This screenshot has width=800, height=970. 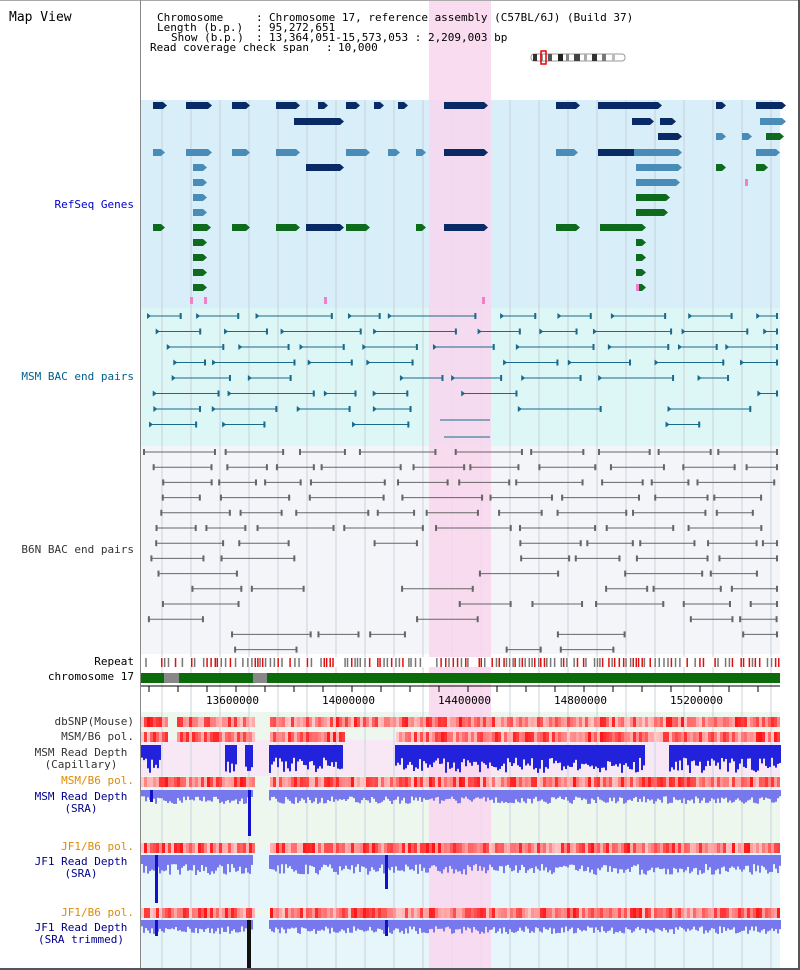 I want to click on length-sep: :, so click(x=259, y=27).